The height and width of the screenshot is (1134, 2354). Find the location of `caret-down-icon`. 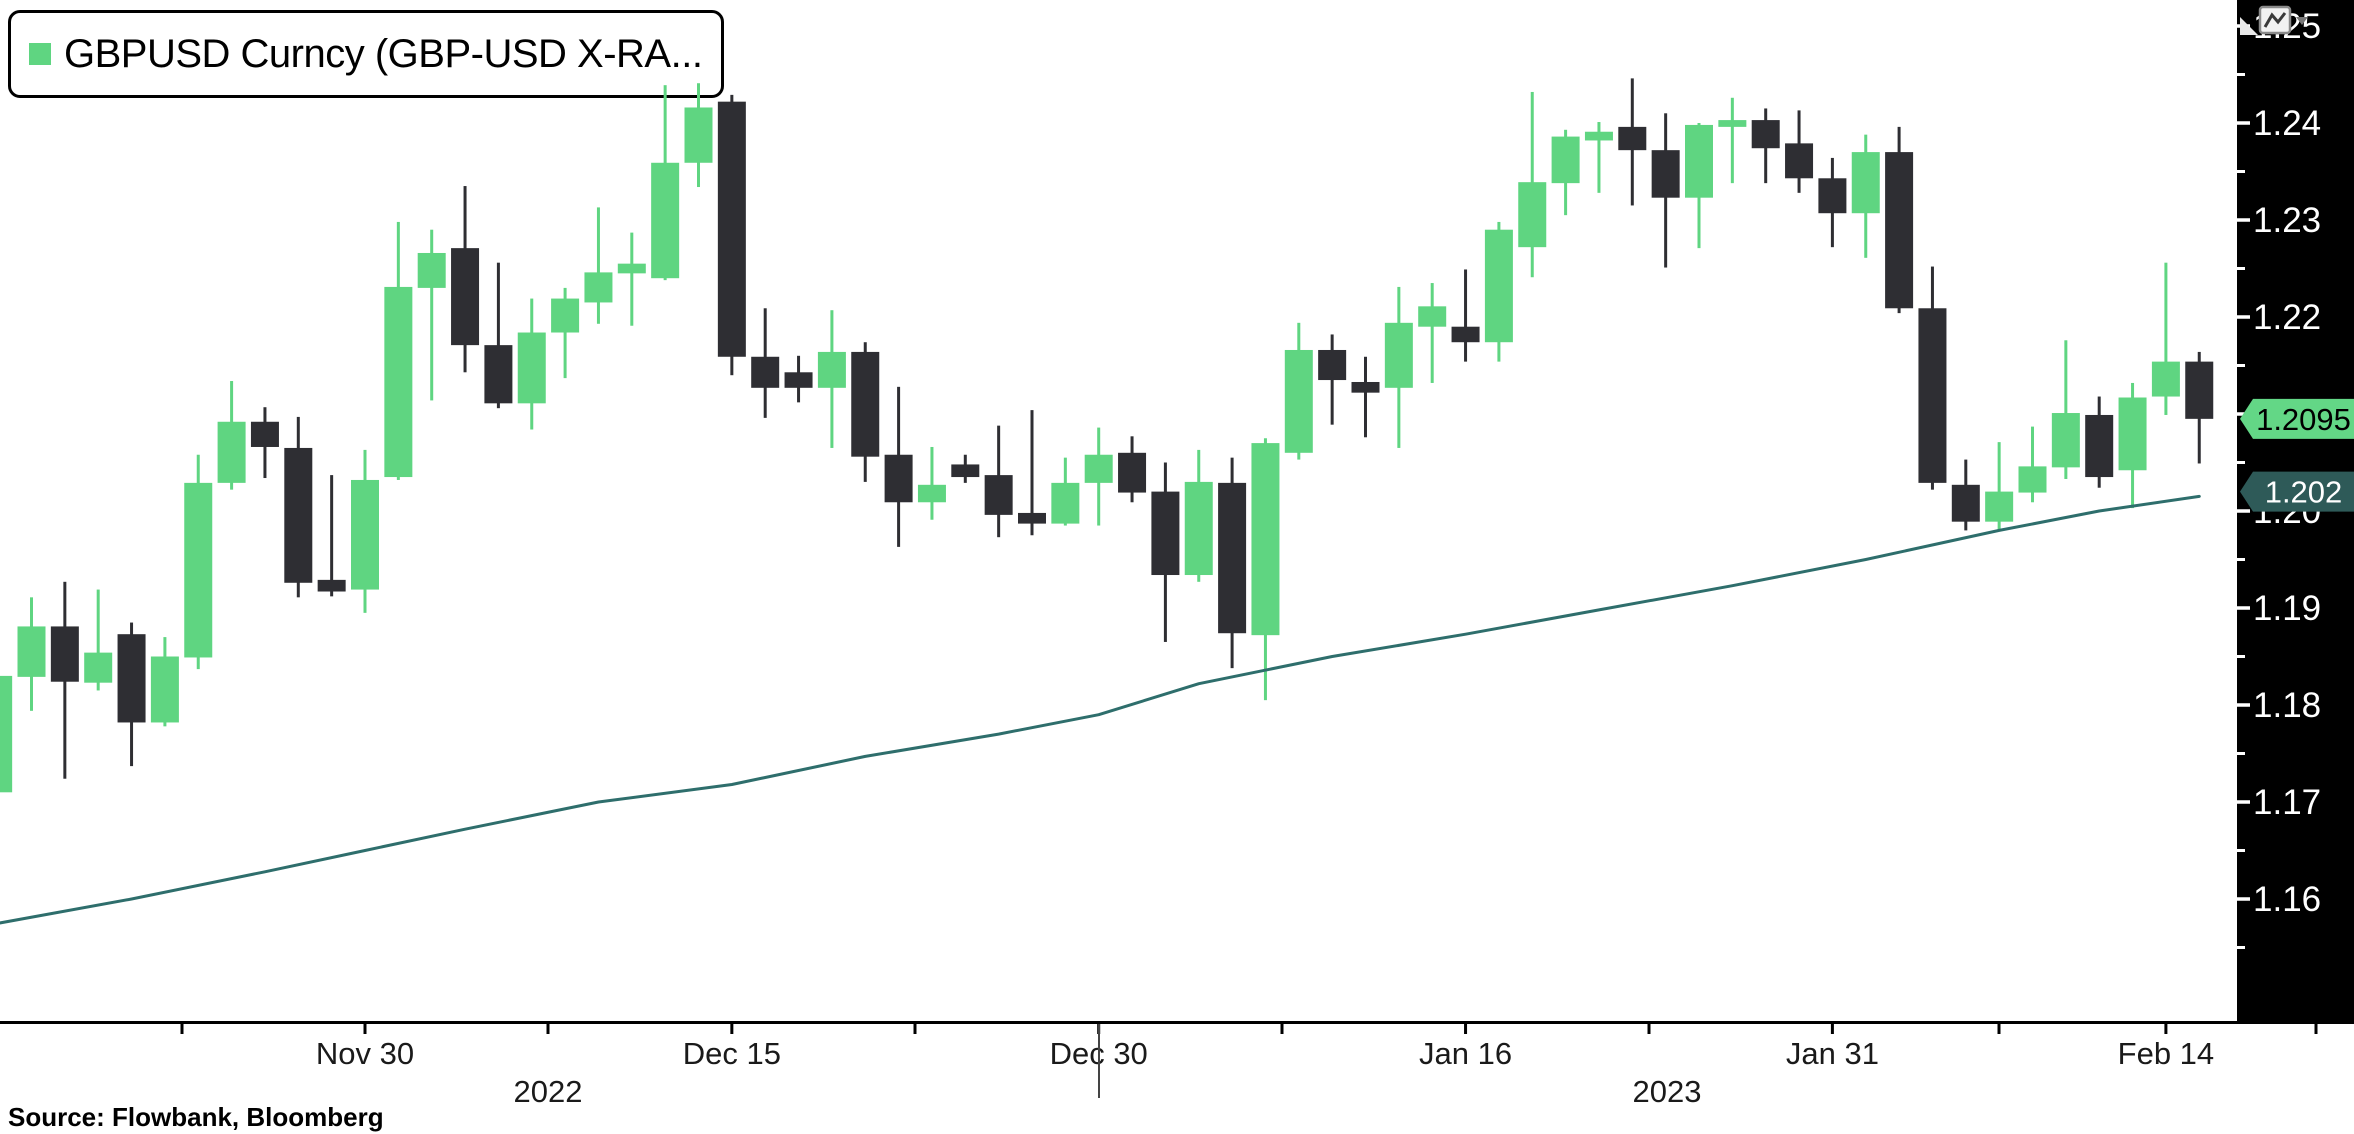

caret-down-icon is located at coordinates (2302, 21).